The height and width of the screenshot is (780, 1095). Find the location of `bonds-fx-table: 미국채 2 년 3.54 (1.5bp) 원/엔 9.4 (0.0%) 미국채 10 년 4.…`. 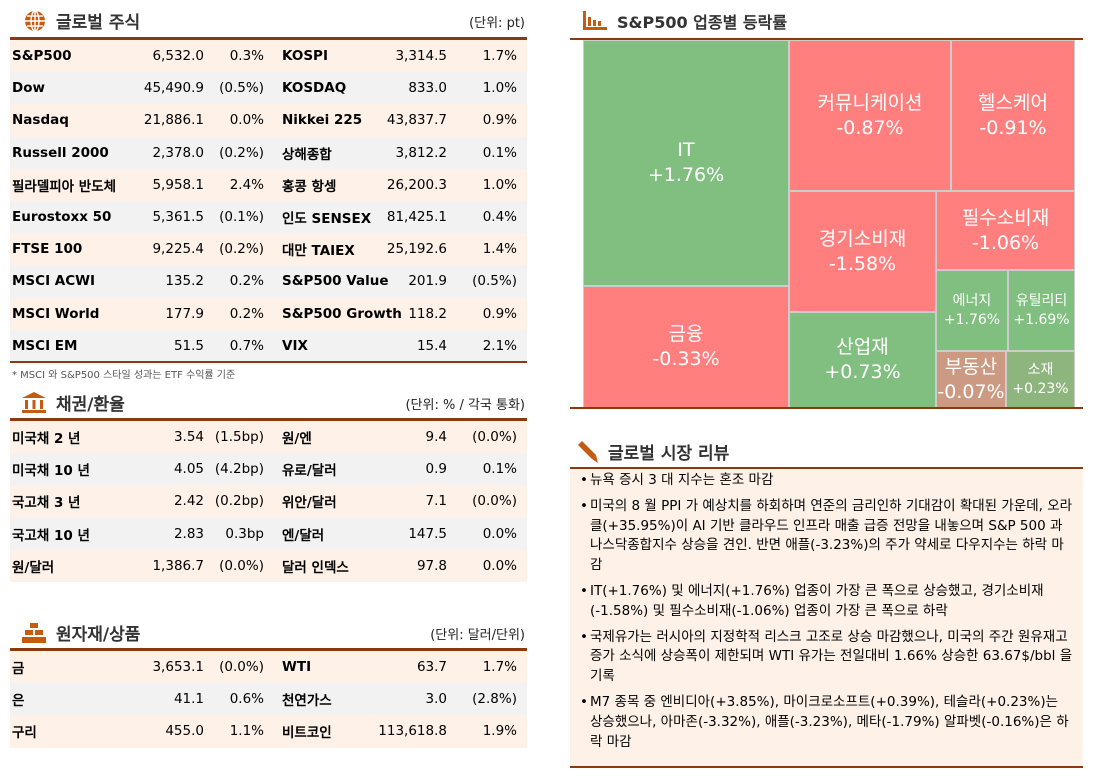

bonds-fx-table: 미국채 2 년 3.54 (1.5bp) 원/엔 9.4 (0.0%) 미국채 10 년 4.… is located at coordinates (268, 501).